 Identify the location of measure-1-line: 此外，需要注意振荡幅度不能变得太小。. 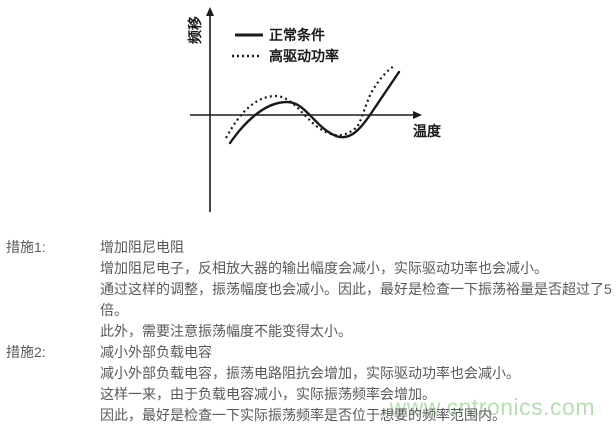
(226, 331).